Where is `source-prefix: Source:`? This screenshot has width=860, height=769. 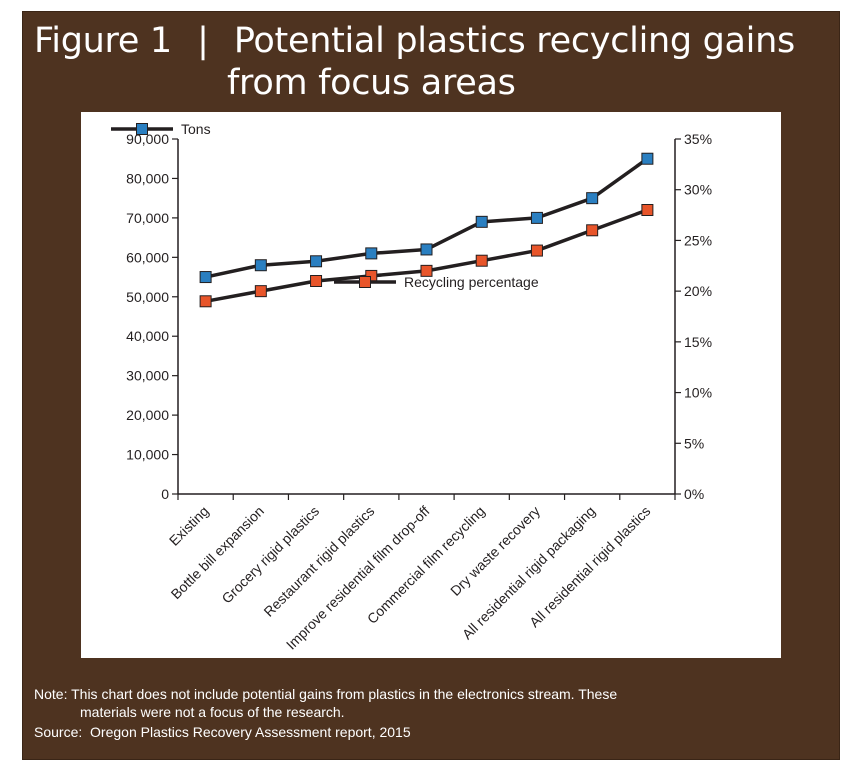 source-prefix: Source: is located at coordinates (58, 732).